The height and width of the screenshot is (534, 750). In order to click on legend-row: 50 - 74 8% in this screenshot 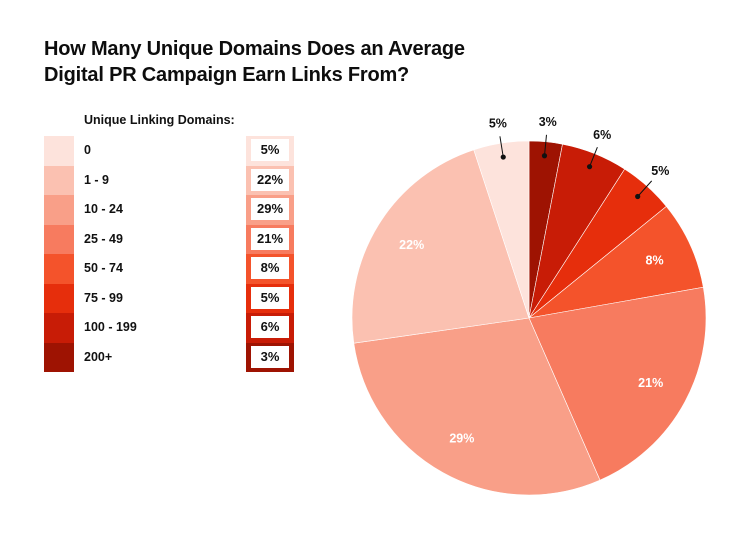, I will do `click(174, 269)`.